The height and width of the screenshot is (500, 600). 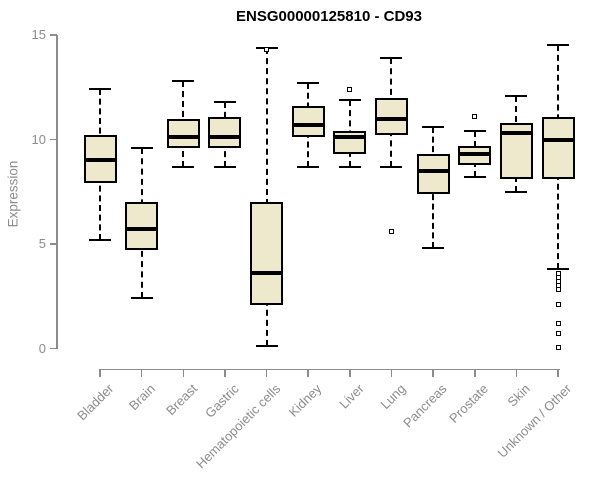 What do you see at coordinates (305, 400) in the screenshot?
I see `x-tick-label: Kidney` at bounding box center [305, 400].